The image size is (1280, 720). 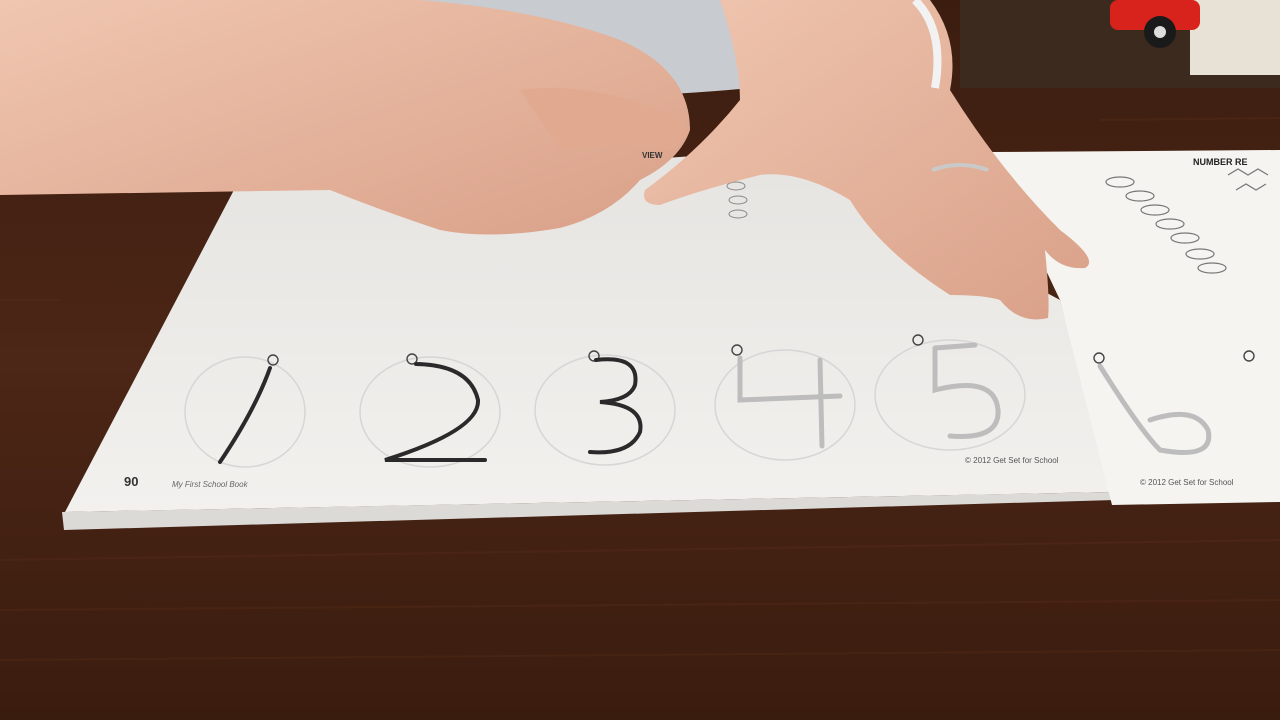 I want to click on left-page-copyright: © 2012 Get Set for School, so click(x=1012, y=460).